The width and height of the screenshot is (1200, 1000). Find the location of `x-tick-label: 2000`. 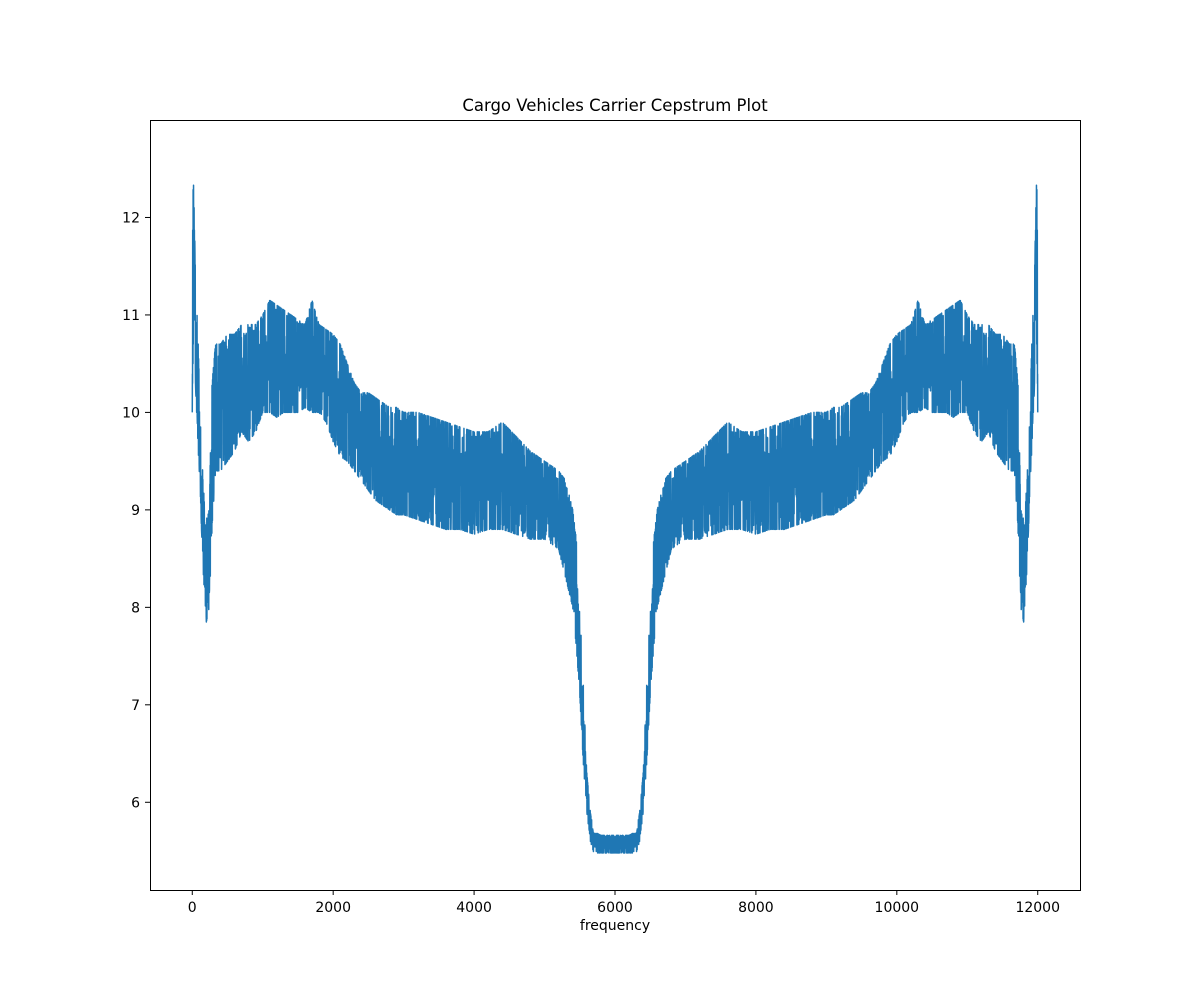

x-tick-label: 2000 is located at coordinates (333, 908).